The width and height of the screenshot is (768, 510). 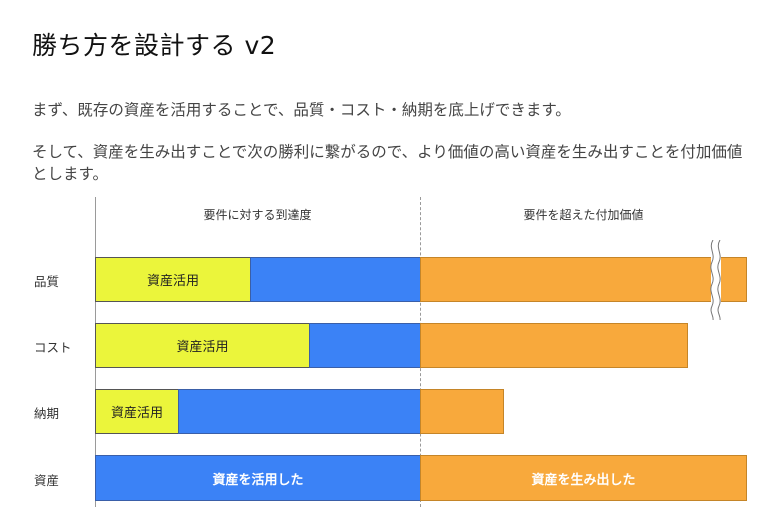 What do you see at coordinates (301, 110) in the screenshot?
I see `intro-paragraph-1: まず、既存の資産を活用することで、品質・コスト・納期を底上げできます。` at bounding box center [301, 110].